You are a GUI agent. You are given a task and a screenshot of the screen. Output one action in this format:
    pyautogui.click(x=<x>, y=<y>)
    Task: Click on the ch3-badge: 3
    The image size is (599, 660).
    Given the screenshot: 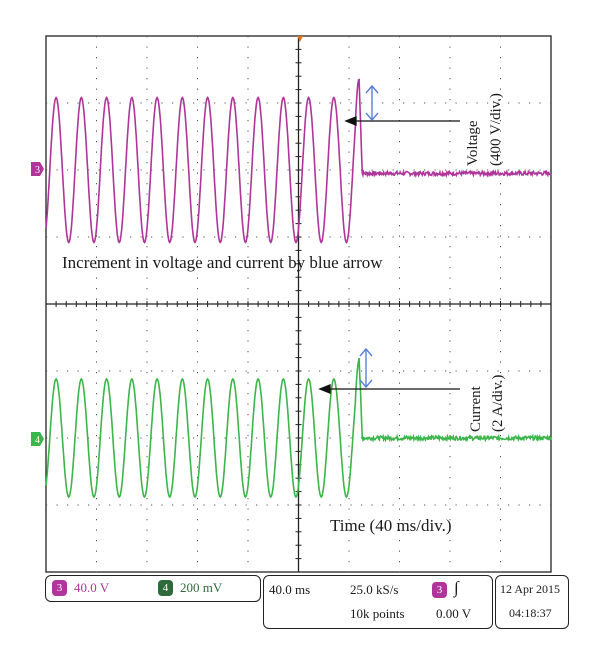 What is the action you would take?
    pyautogui.click(x=59, y=588)
    